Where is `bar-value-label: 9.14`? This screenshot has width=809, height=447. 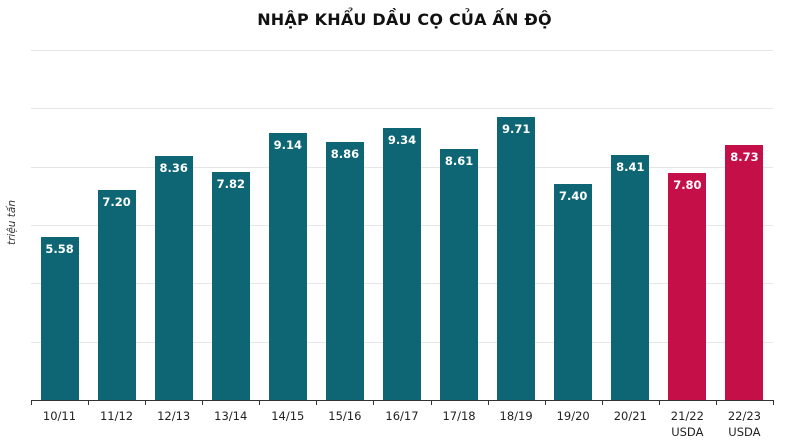
bar-value-label: 9.14 is located at coordinates (288, 145).